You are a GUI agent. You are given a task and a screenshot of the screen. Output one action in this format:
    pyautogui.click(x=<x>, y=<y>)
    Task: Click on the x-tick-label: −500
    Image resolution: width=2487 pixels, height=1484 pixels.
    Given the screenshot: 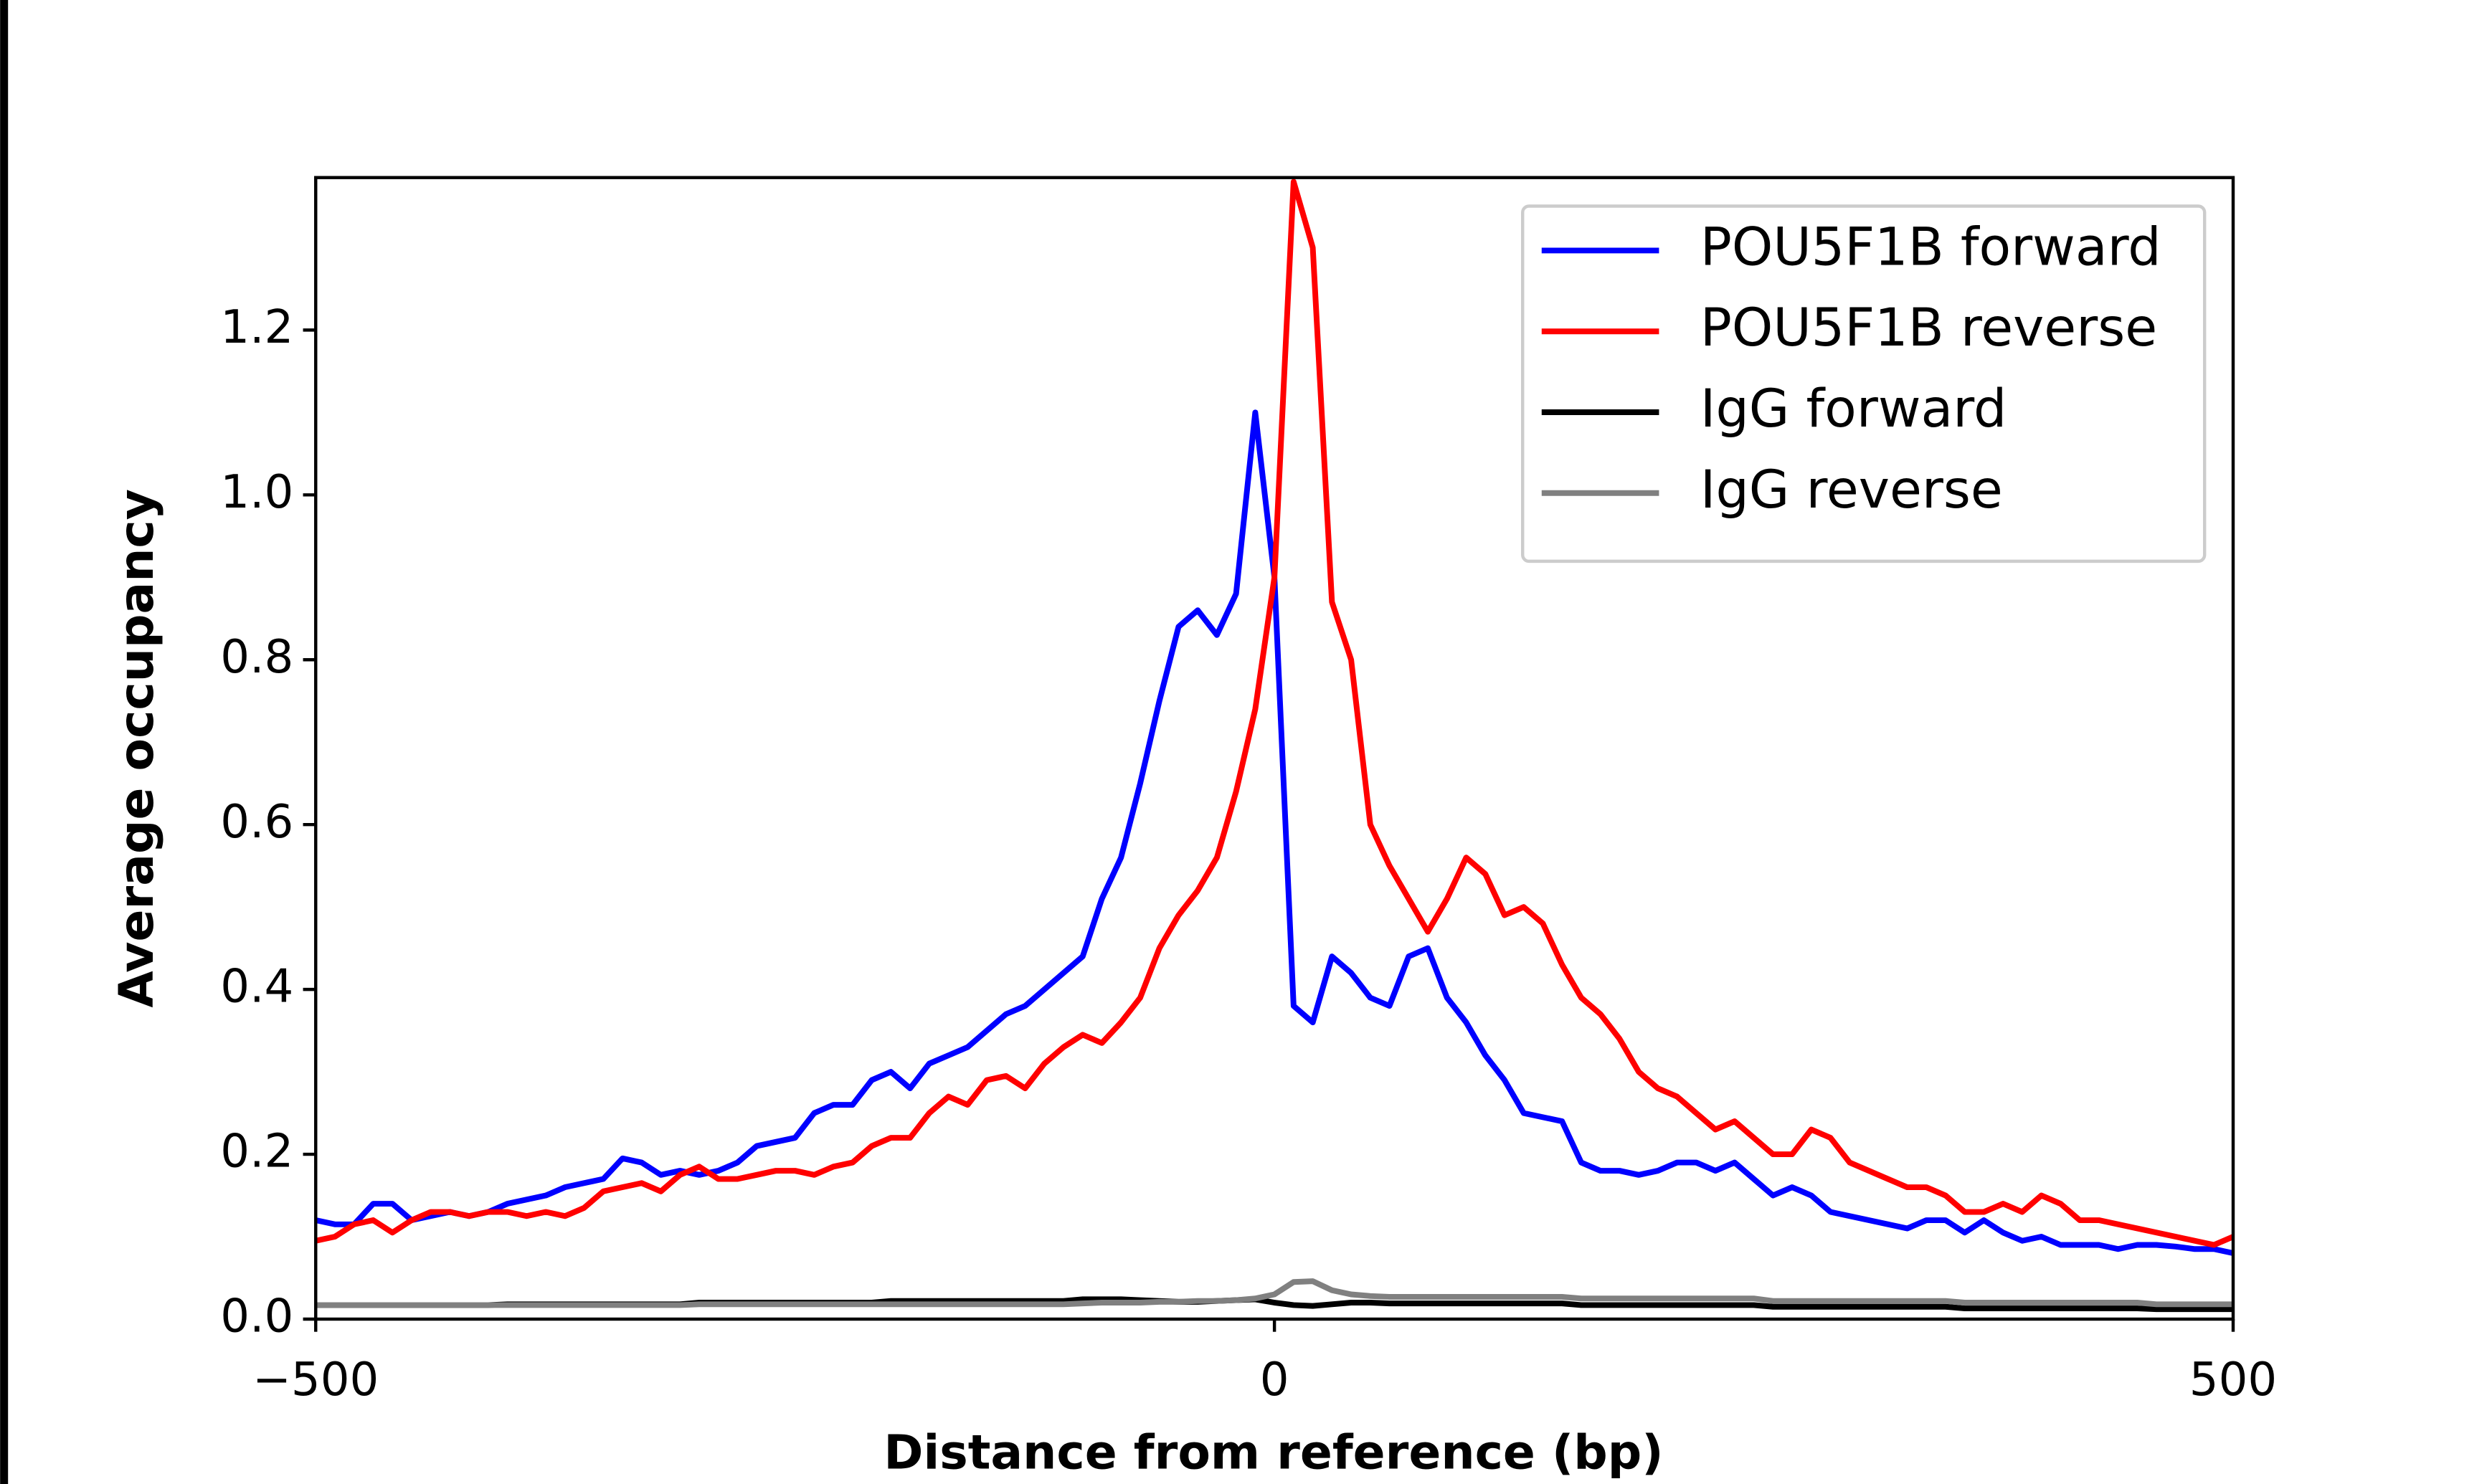 What is the action you would take?
    pyautogui.click(x=315, y=1380)
    